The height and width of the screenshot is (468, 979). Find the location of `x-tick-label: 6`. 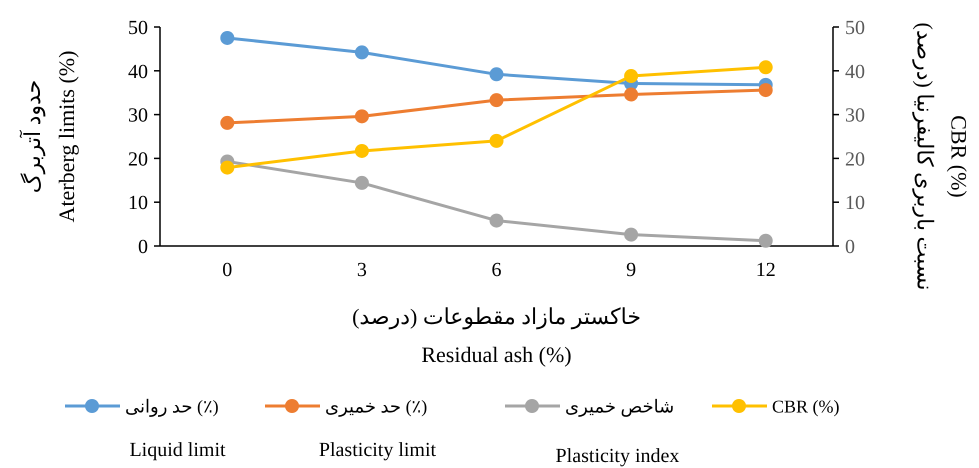

x-tick-label: 6 is located at coordinates (497, 270).